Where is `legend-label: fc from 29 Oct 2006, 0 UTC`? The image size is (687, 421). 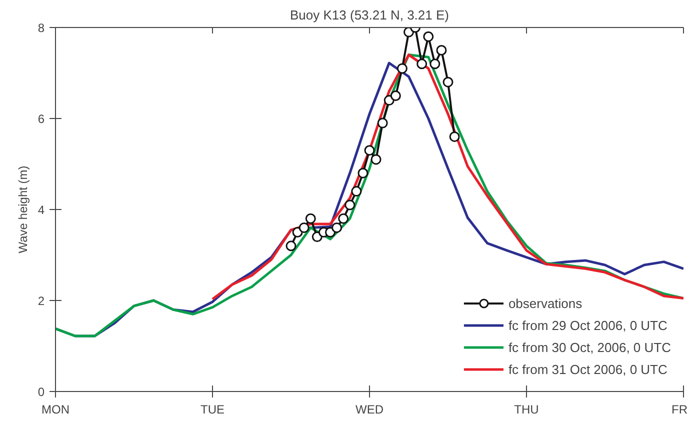 legend-label: fc from 29 Oct 2006, 0 UTC is located at coordinates (588, 325).